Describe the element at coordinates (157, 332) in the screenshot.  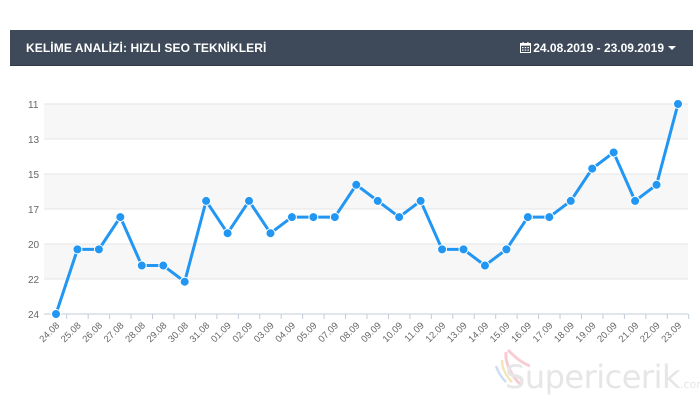
I see `svg-text: 29.08` at that location.